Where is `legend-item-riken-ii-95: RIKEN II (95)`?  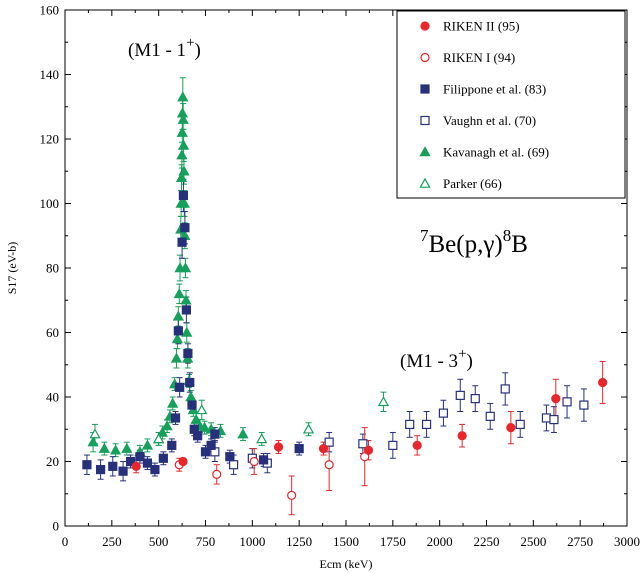 legend-item-riken-ii-95: RIKEN II (95) is located at coordinates (470, 26).